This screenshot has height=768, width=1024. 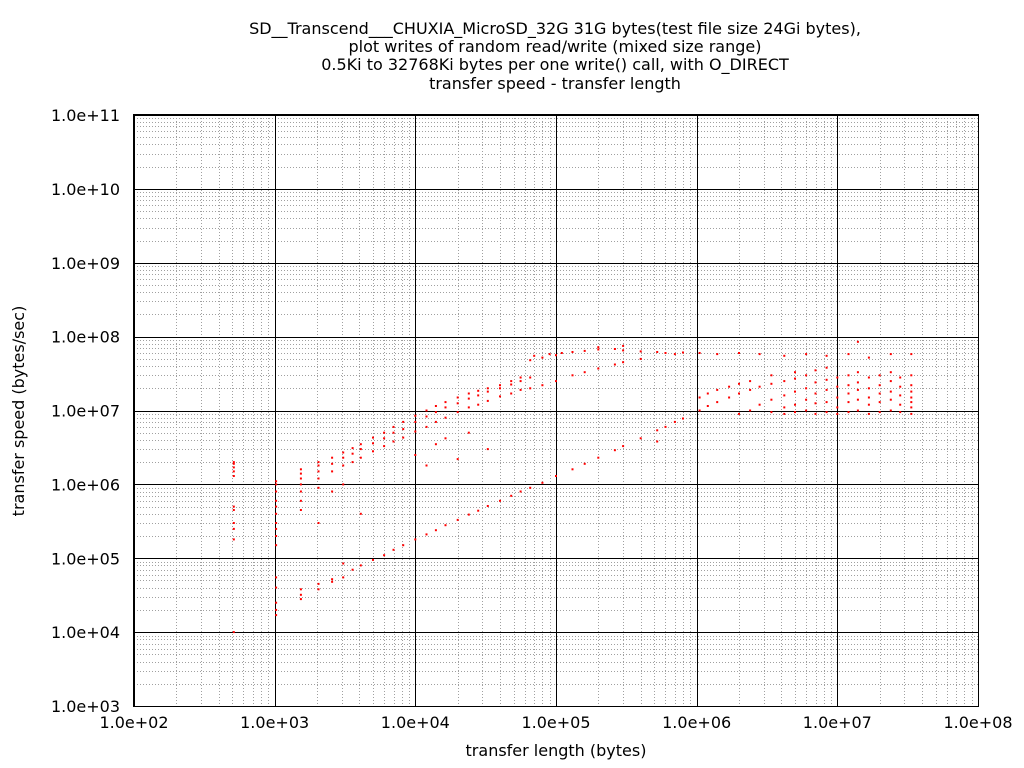 I want to click on x-tick-label: 1.0e+02, so click(x=133, y=722).